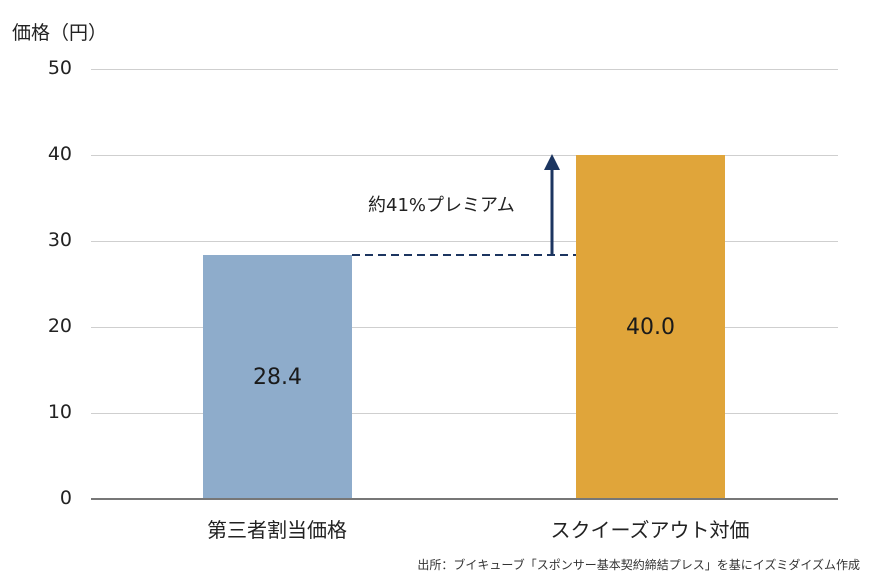  I want to click on bar-third-party-allotment: 28.4, so click(277, 377).